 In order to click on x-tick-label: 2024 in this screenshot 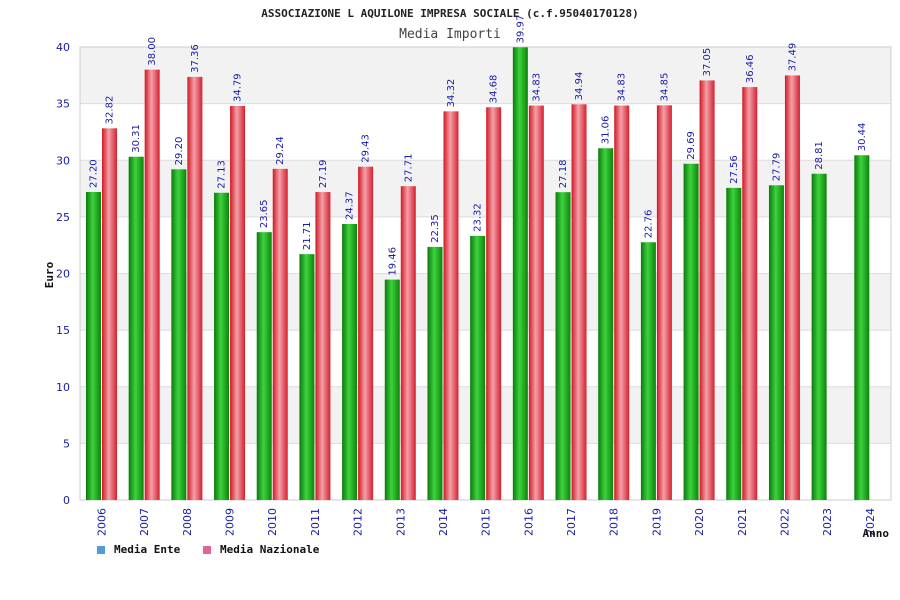, I will do `click(870, 522)`.